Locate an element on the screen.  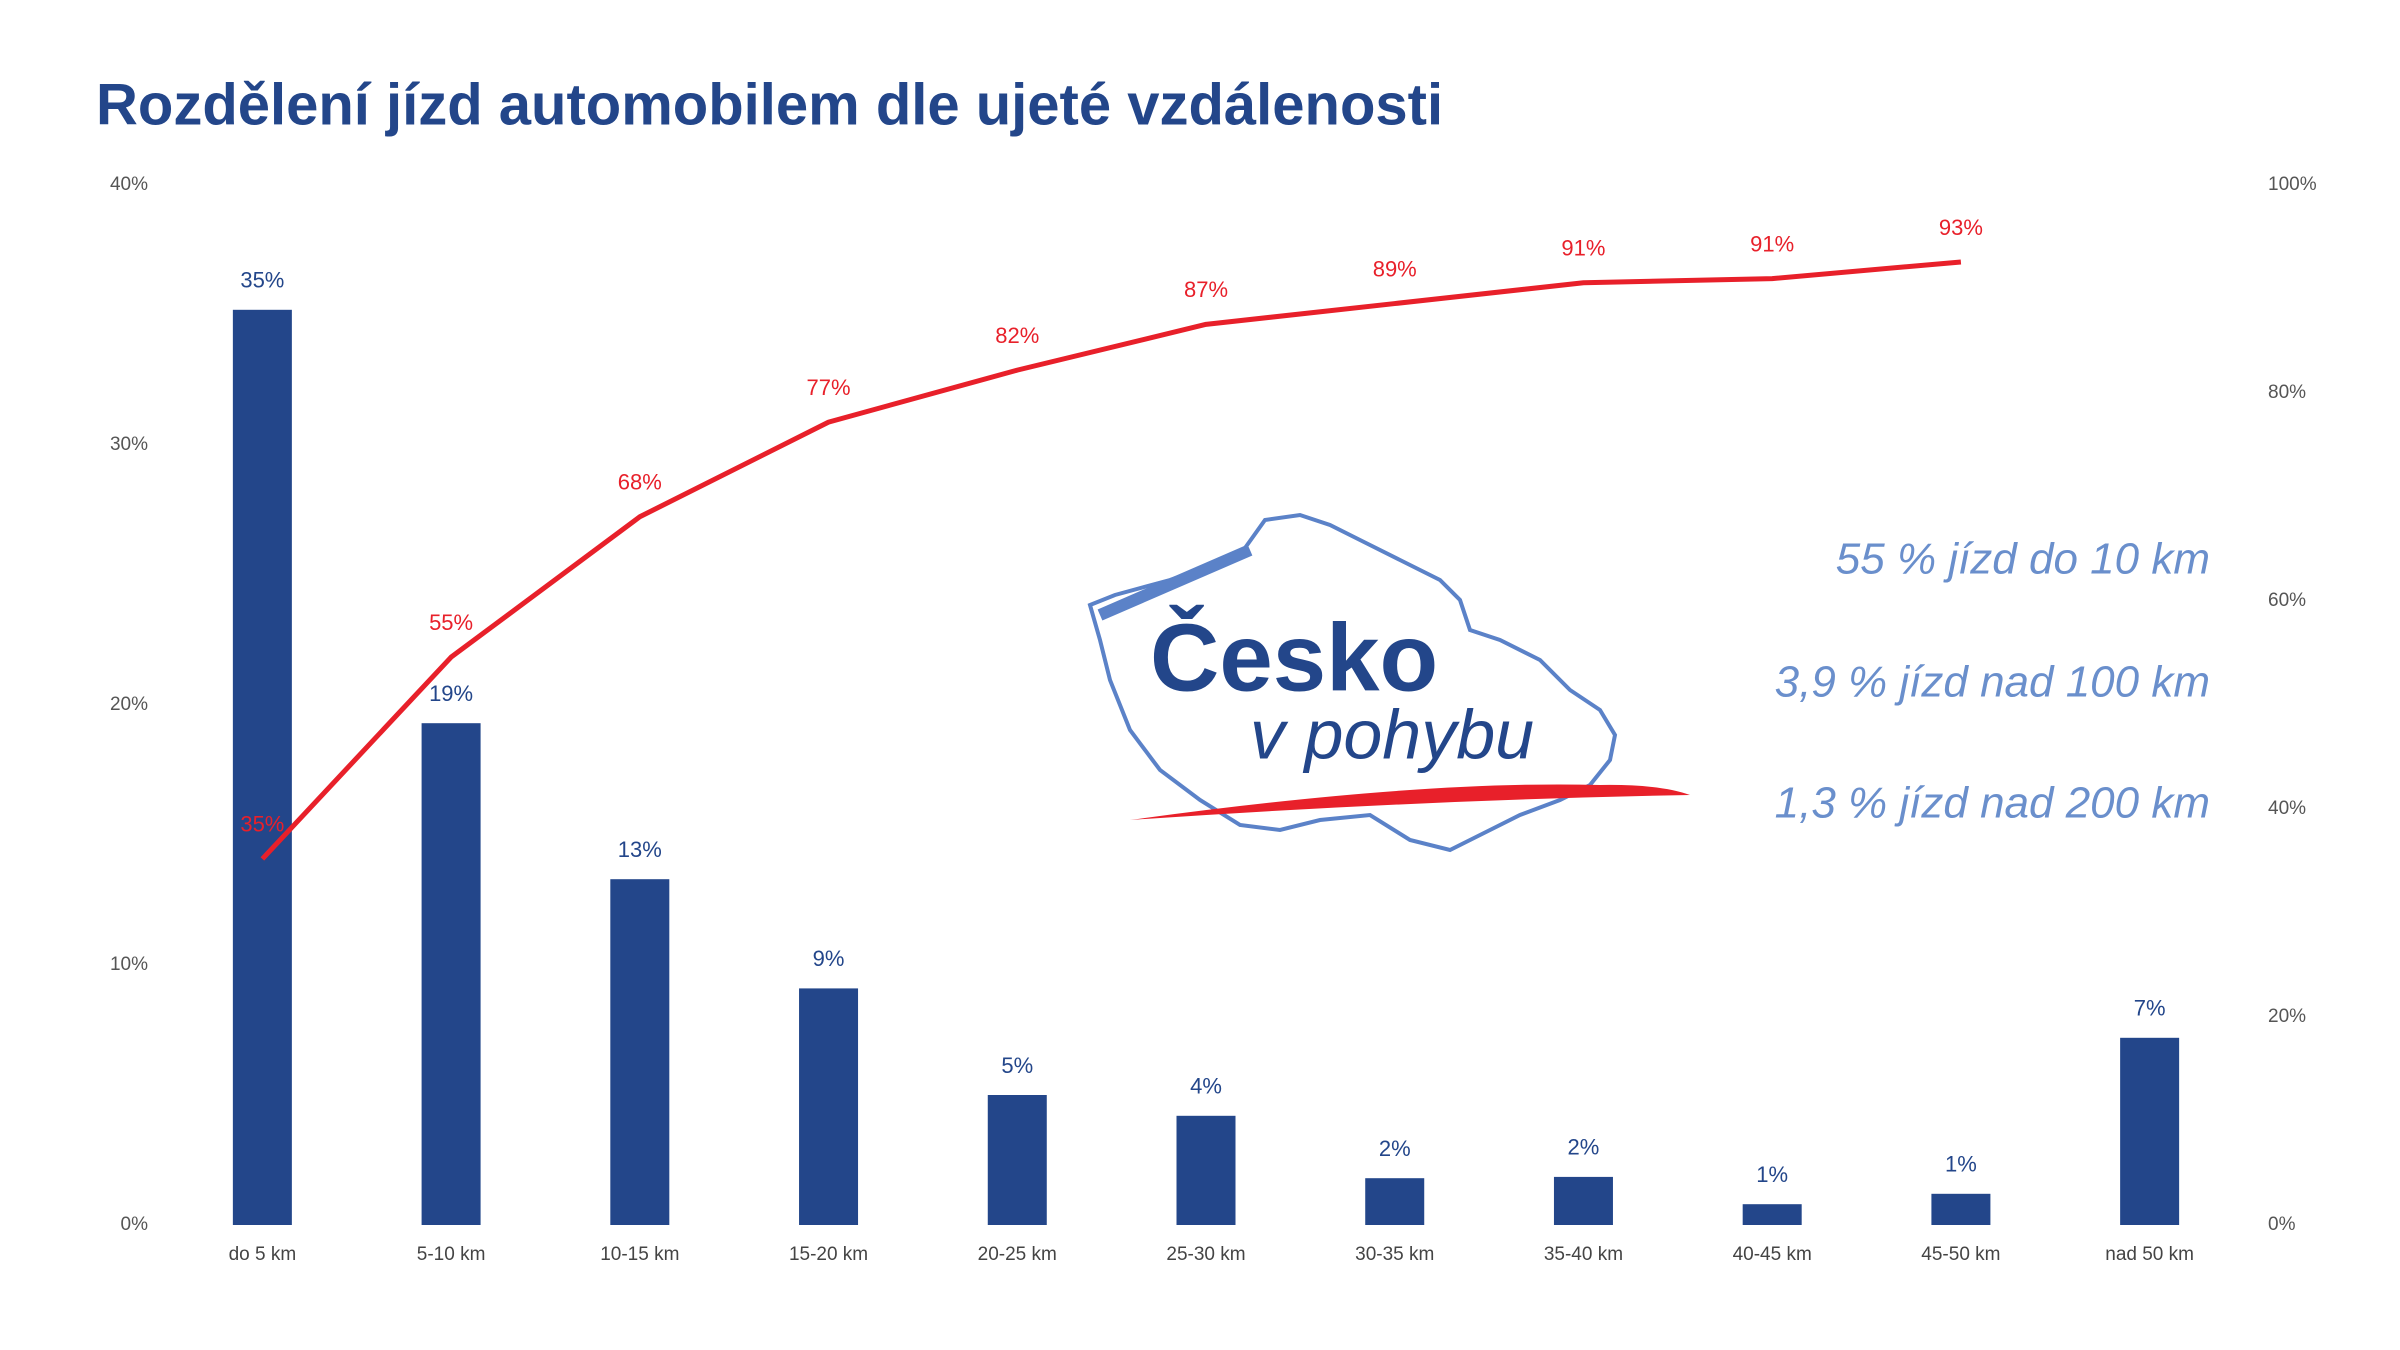
line-label: 93% is located at coordinates (1961, 227).